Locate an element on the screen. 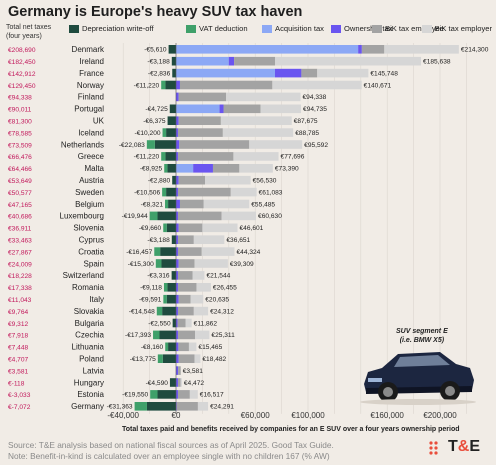  positive-value-label: €16,517 is located at coordinates (212, 395).